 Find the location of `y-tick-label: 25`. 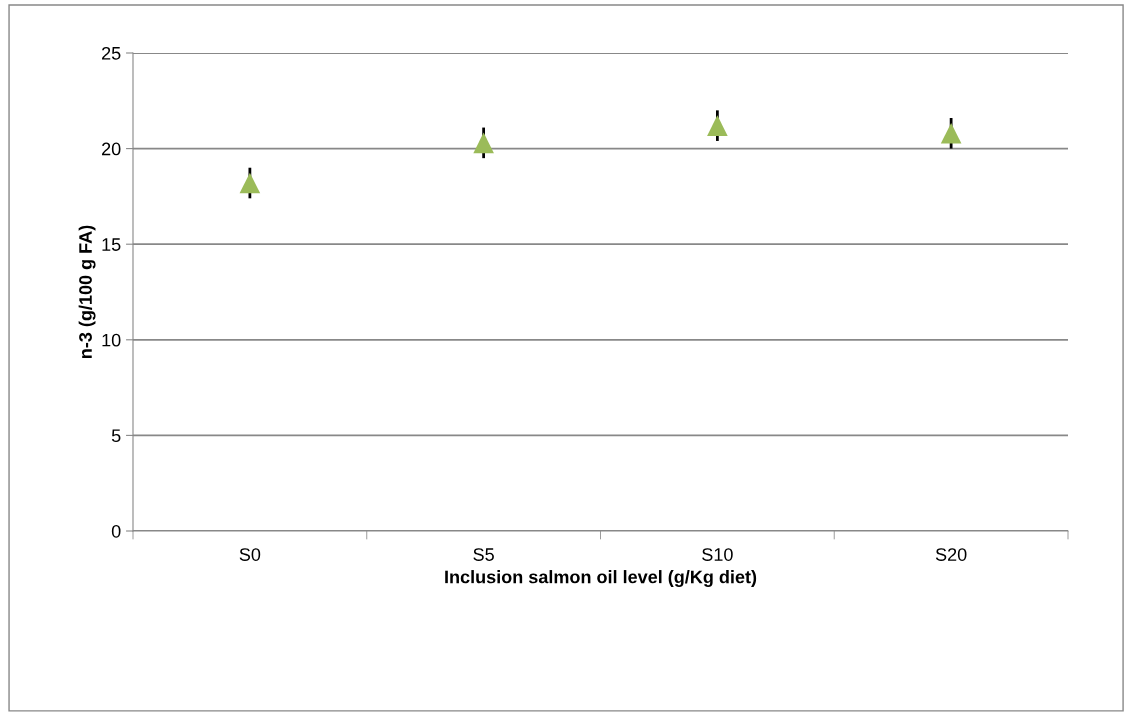

y-tick-label: 25 is located at coordinates (111, 53).